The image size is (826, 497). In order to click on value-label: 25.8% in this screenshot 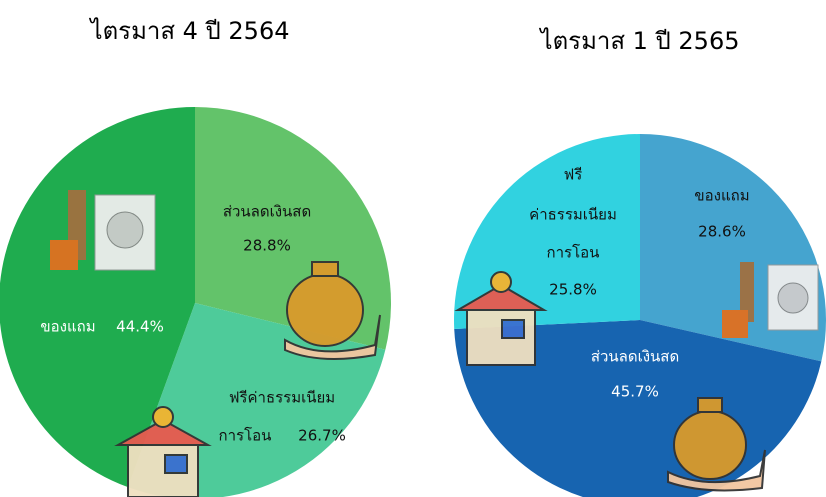, I will do `click(573, 290)`.